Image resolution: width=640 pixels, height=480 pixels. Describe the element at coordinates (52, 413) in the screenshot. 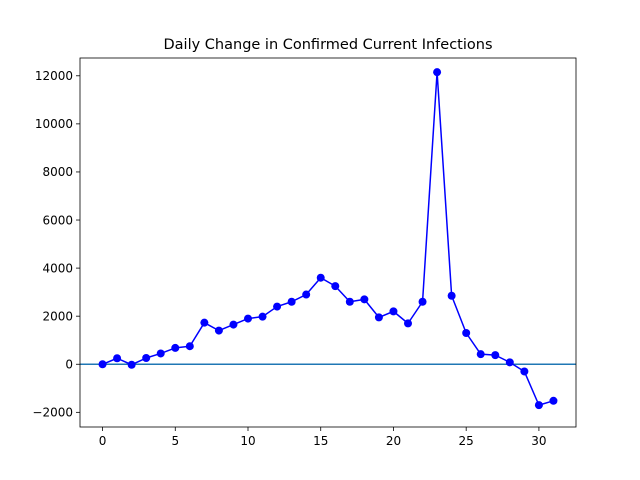

I see `y-tick-label: −2000` at that location.